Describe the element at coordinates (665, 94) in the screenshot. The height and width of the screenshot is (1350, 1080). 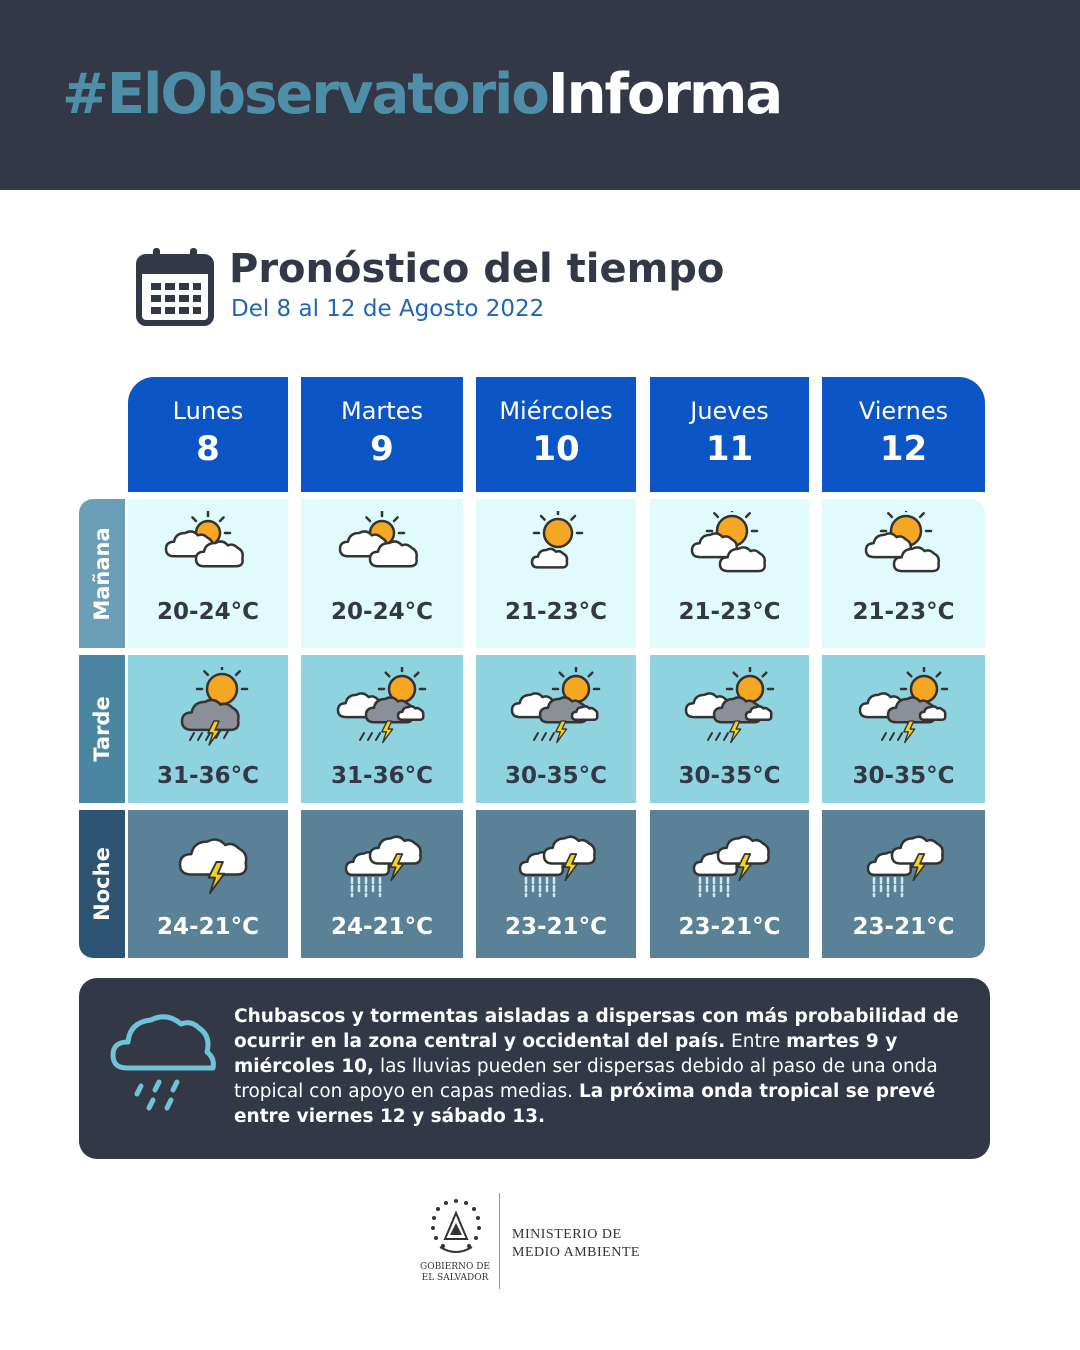
I see `hashtag-part-2: Informa` at that location.